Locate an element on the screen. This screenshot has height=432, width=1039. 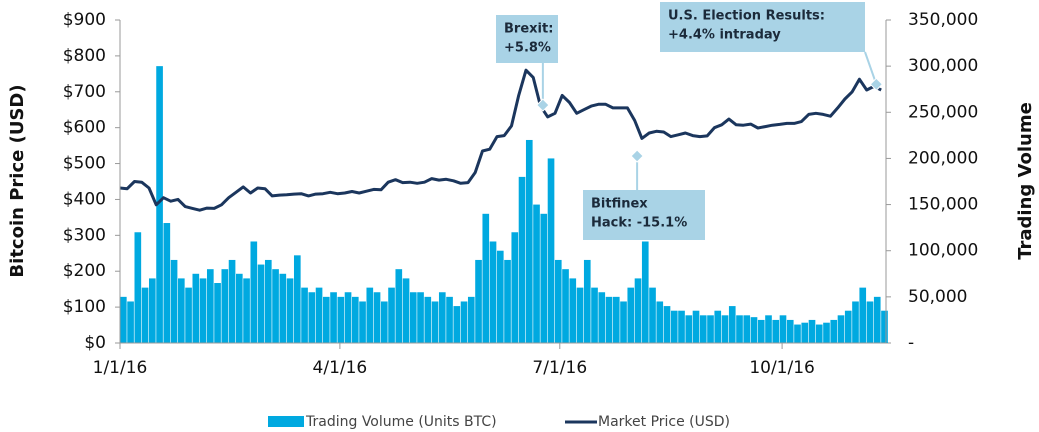
y-tick-label: $200 is located at coordinates (84, 271).